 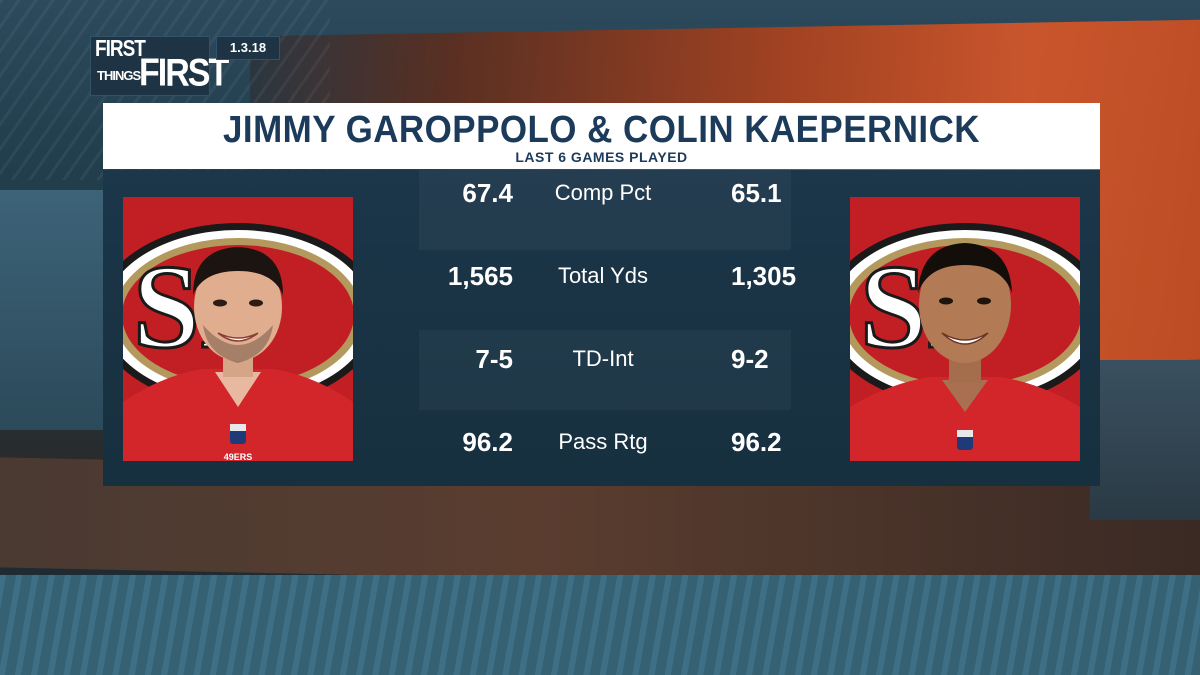 I want to click on stat-row-comp-pct: 67.4 Comp Pct 65.1, so click(x=601, y=210).